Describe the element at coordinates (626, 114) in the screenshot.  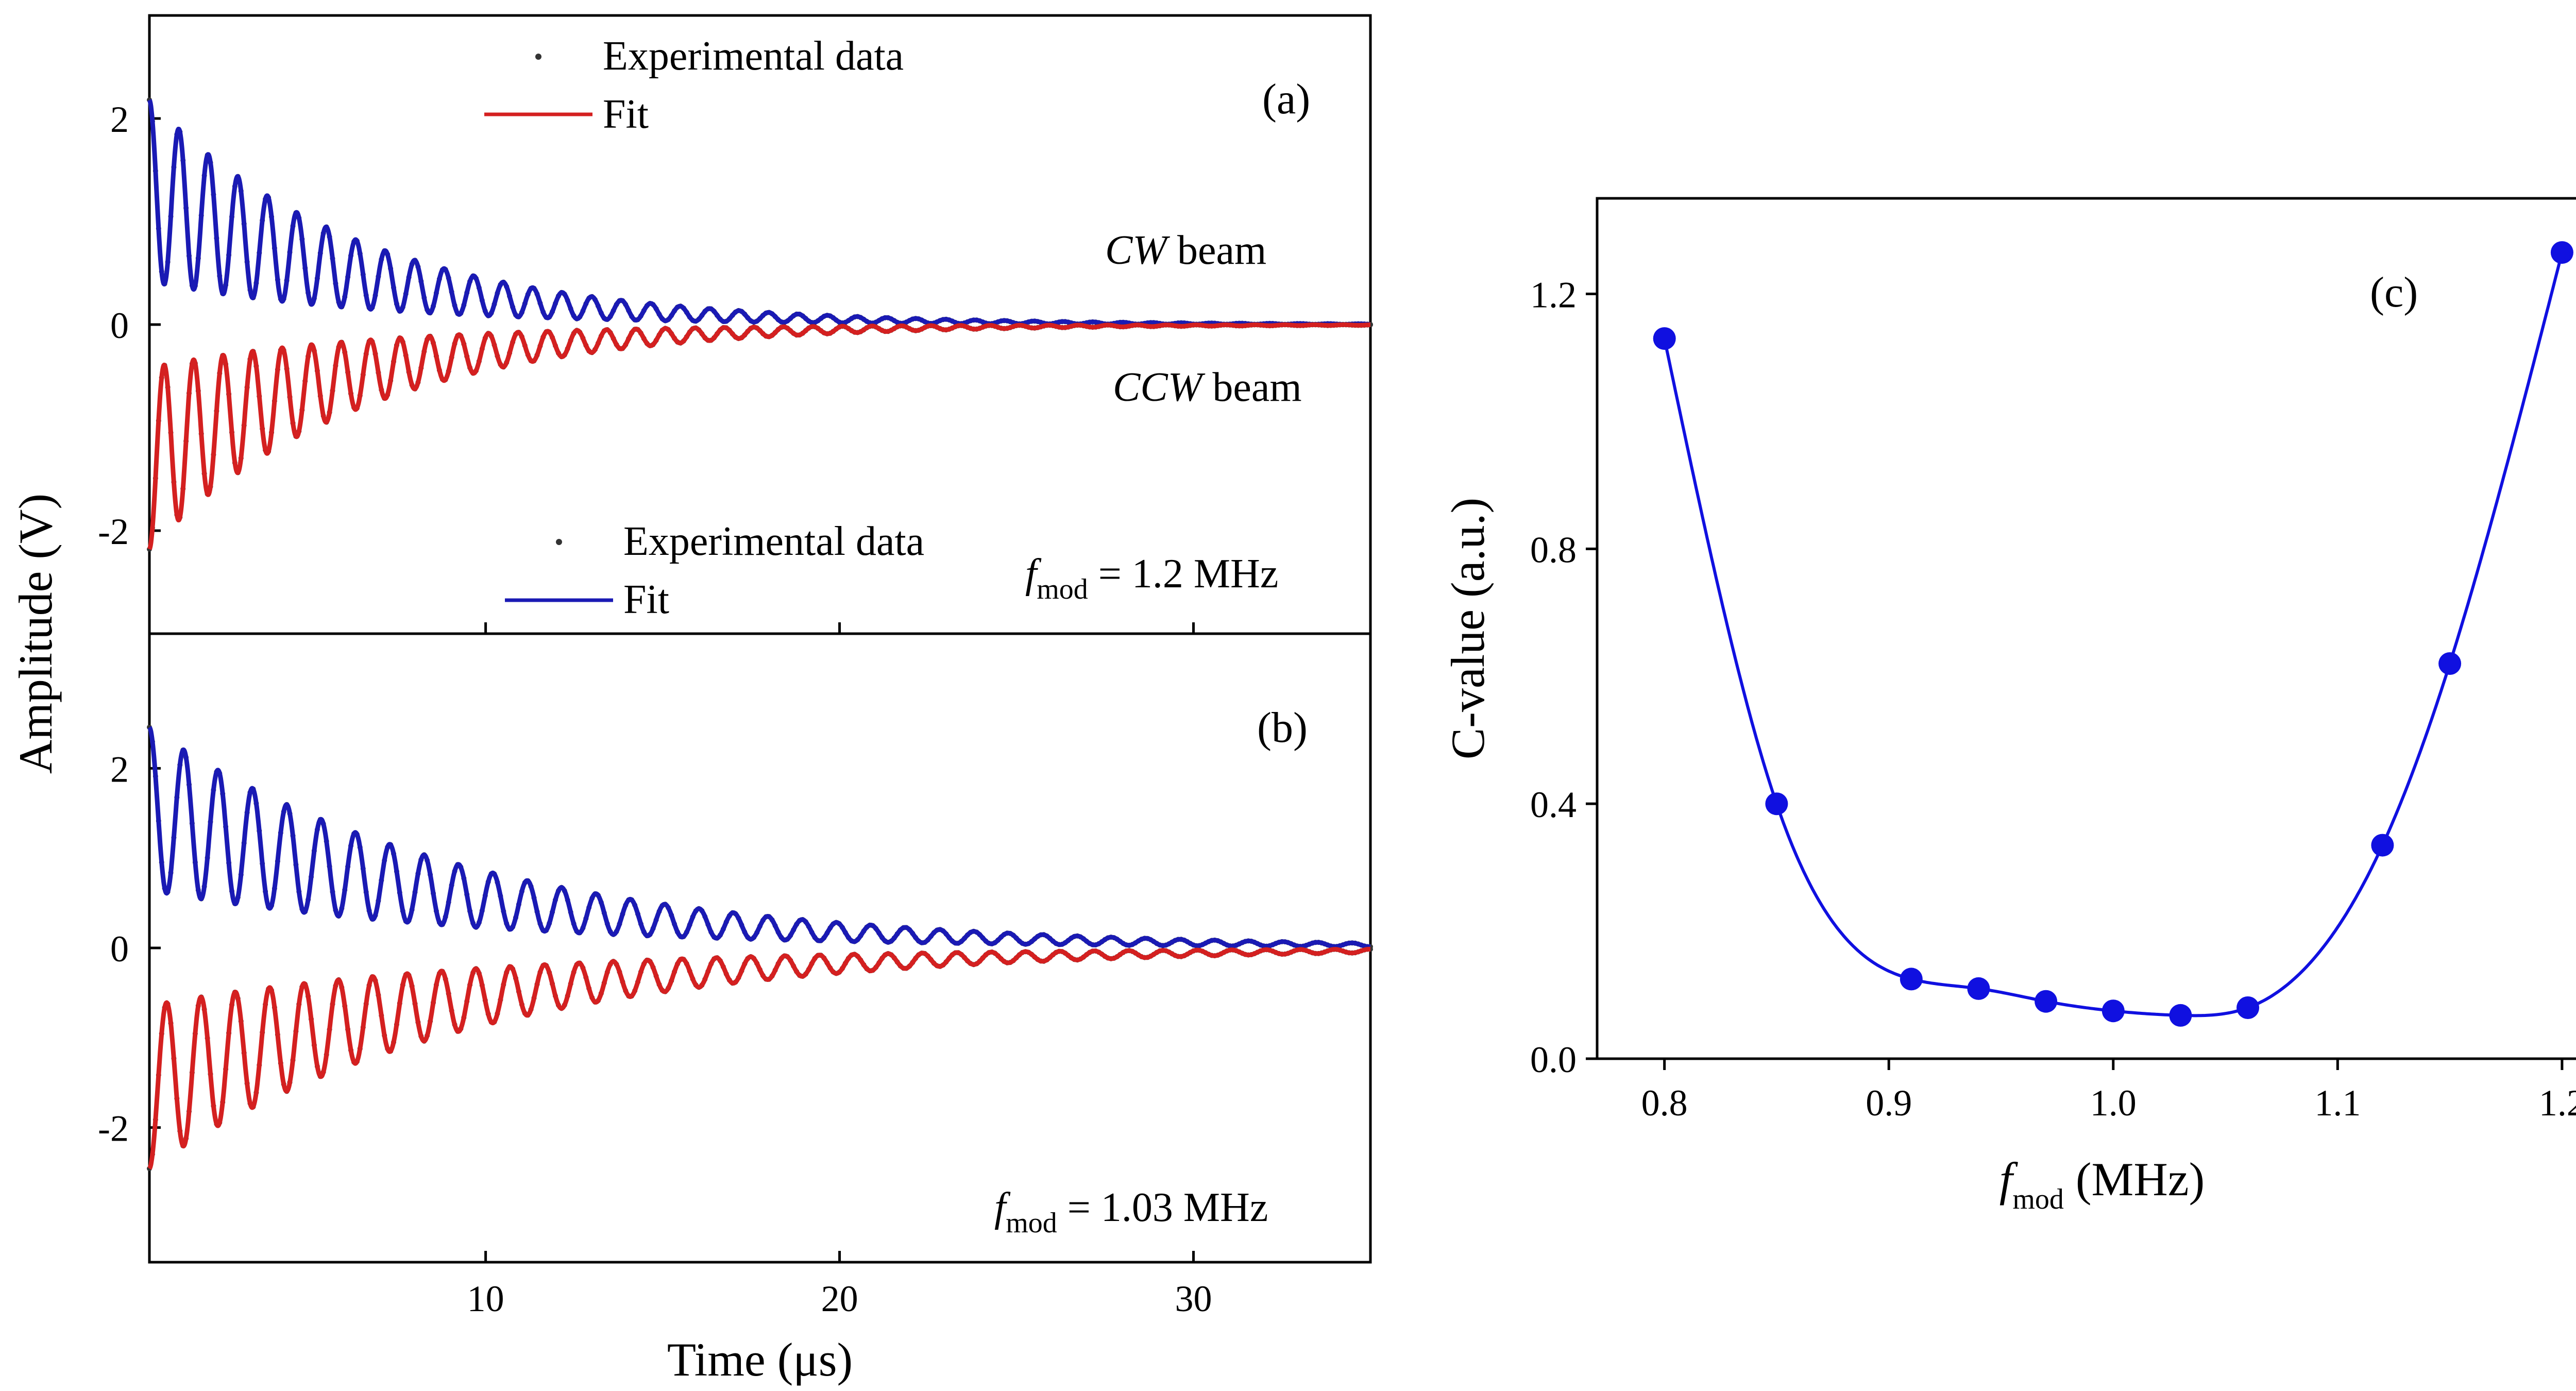
I see `legend-a-fit-label: Fit` at that location.